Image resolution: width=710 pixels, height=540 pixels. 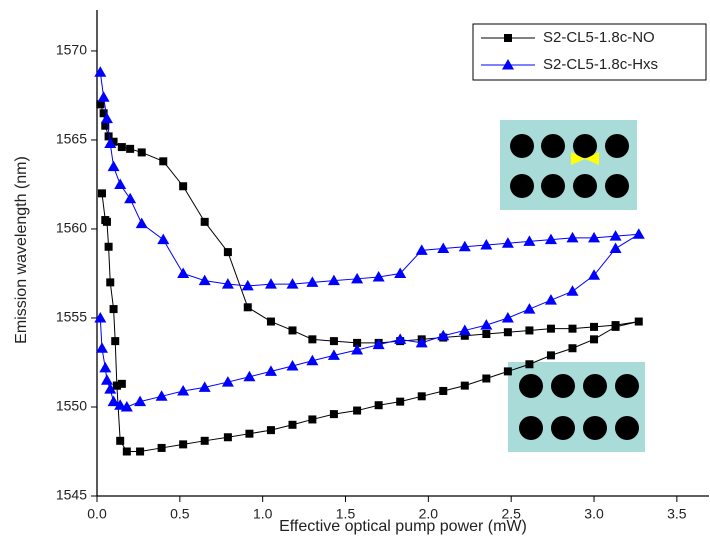 I want to click on x-axis-title: Effective optical pump power (mW), so click(x=403, y=526).